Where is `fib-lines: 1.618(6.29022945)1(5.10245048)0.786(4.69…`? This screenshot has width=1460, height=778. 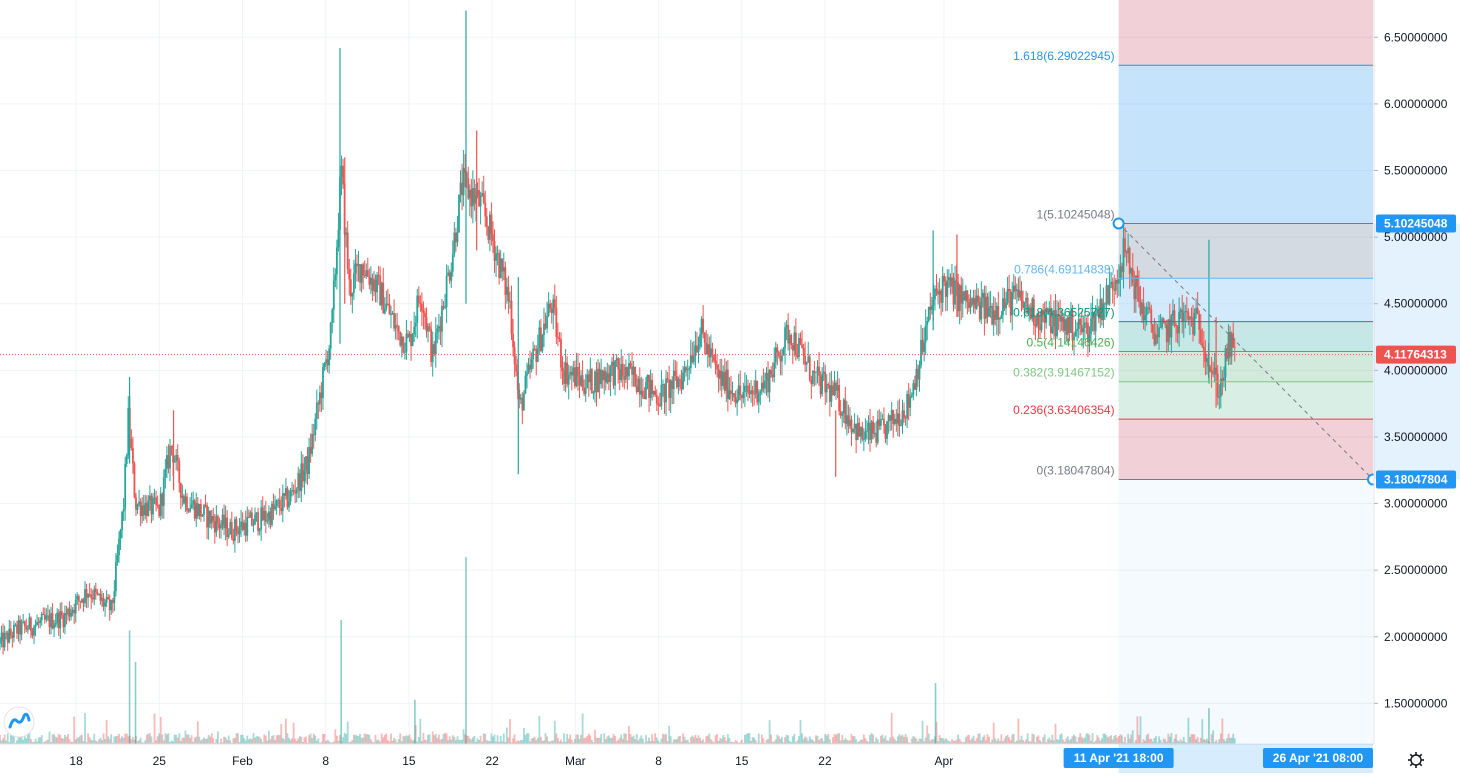 fib-lines: 1.618(6.29022945)1(5.10245048)0.786(4.69… is located at coordinates (1196, 267).